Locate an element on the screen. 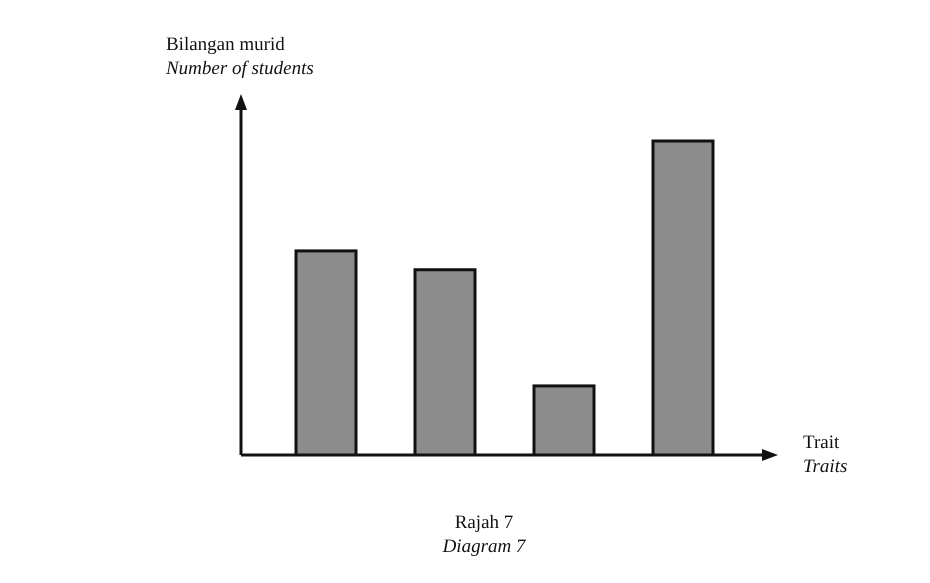 This screenshot has height=583, width=930. x-axis-title: Trait Traits is located at coordinates (825, 454).